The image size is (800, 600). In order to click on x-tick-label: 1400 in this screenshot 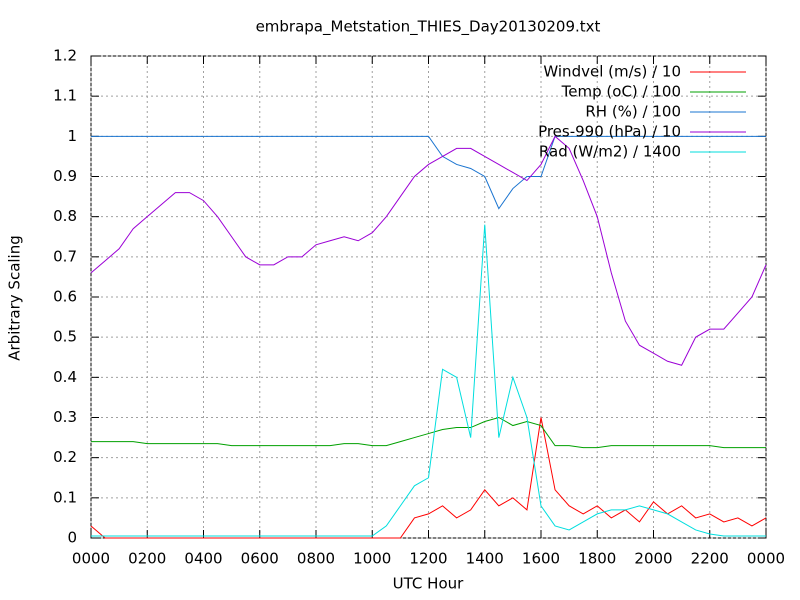, I will do `click(485, 559)`.